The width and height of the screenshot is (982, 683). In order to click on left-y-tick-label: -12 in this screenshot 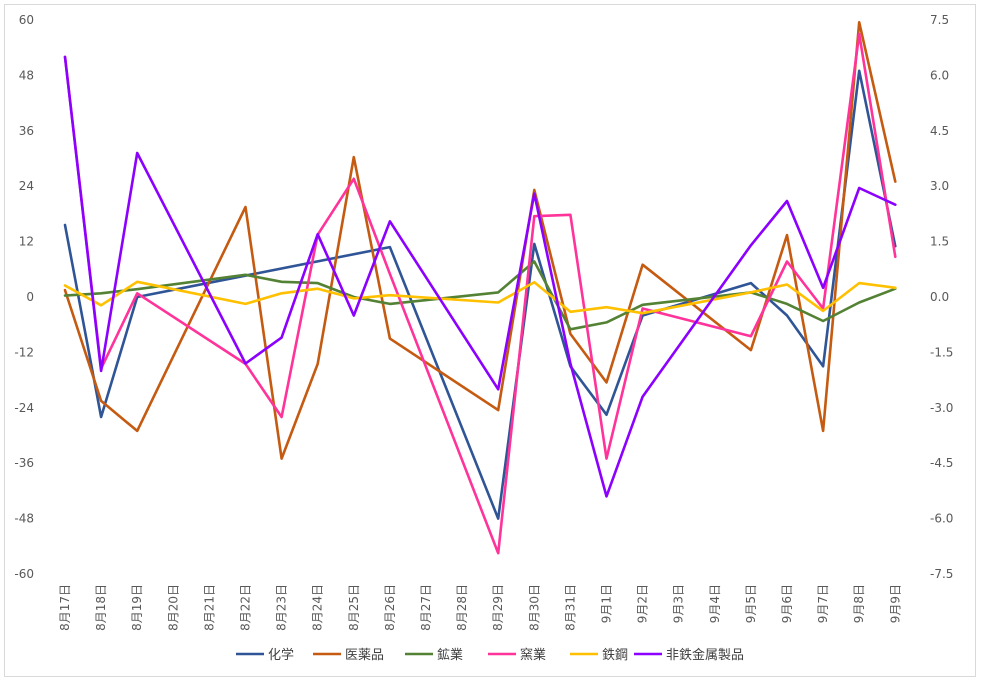, I will do `click(24, 352)`.